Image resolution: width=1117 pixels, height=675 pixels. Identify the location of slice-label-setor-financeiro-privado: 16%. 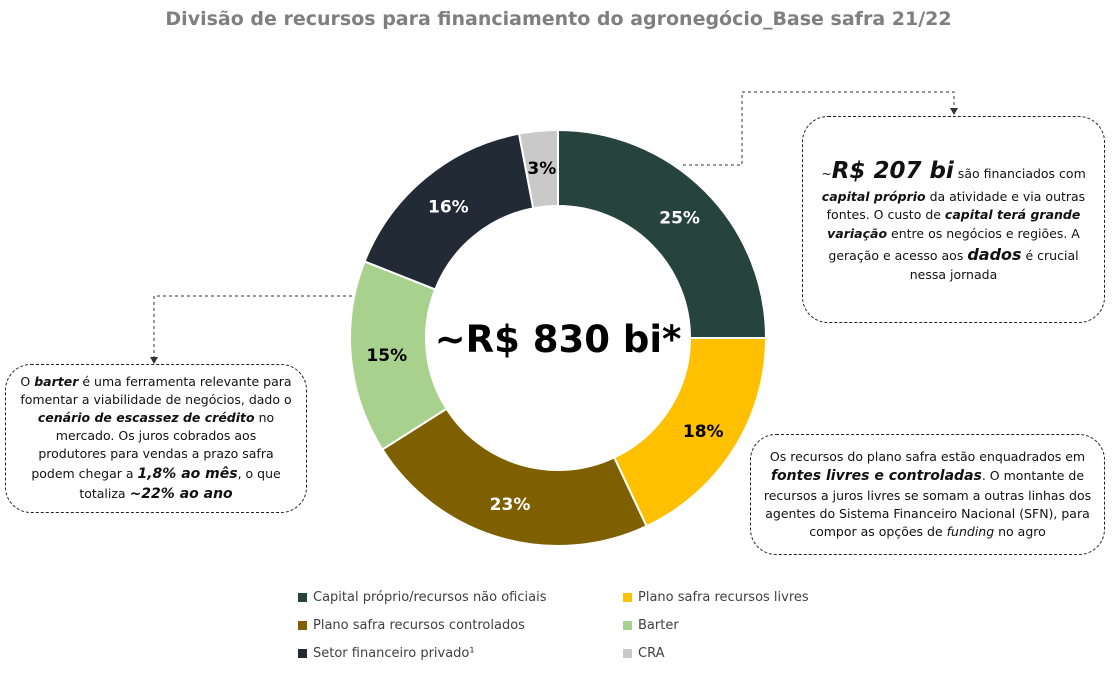
(448, 207).